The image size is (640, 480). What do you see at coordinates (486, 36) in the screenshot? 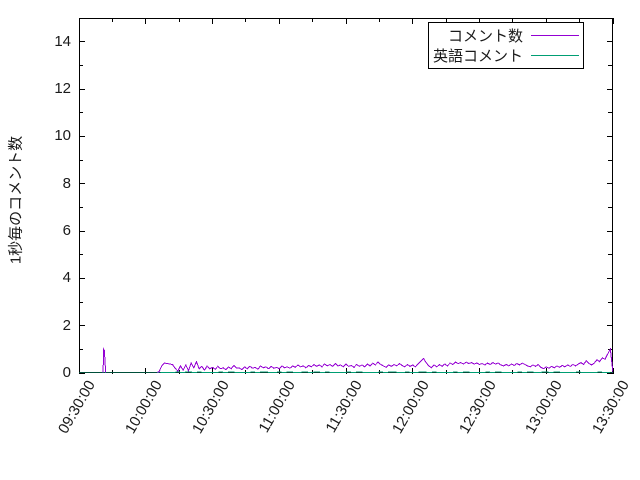
I see `legend-label-comment-count: コメント数` at bounding box center [486, 36].